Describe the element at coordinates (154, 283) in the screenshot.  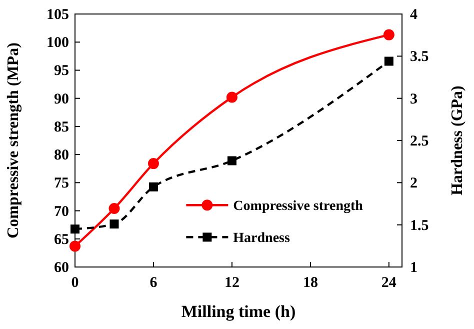
I see `x-tick-label: 6` at that location.